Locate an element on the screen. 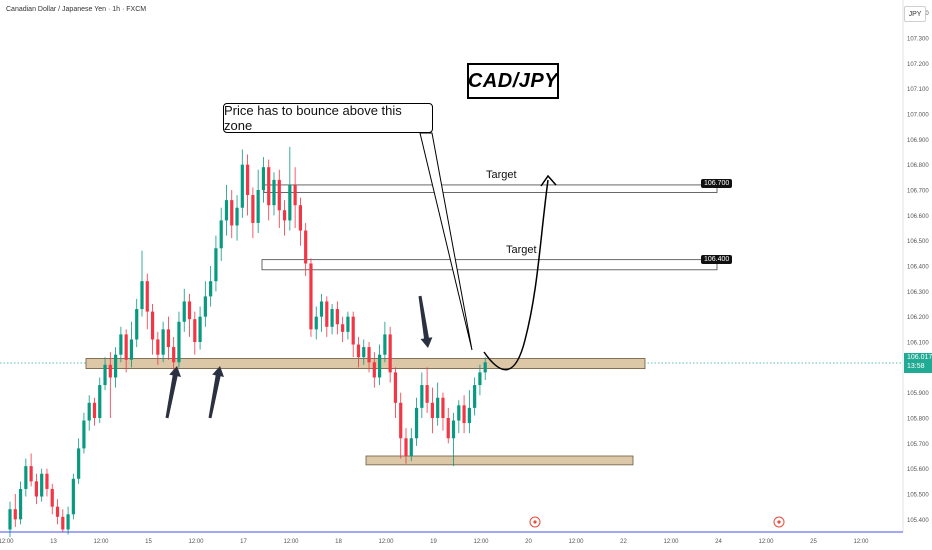 Image resolution: width=932 pixels, height=550 pixels. time-tick-label: 25 is located at coordinates (813, 542).